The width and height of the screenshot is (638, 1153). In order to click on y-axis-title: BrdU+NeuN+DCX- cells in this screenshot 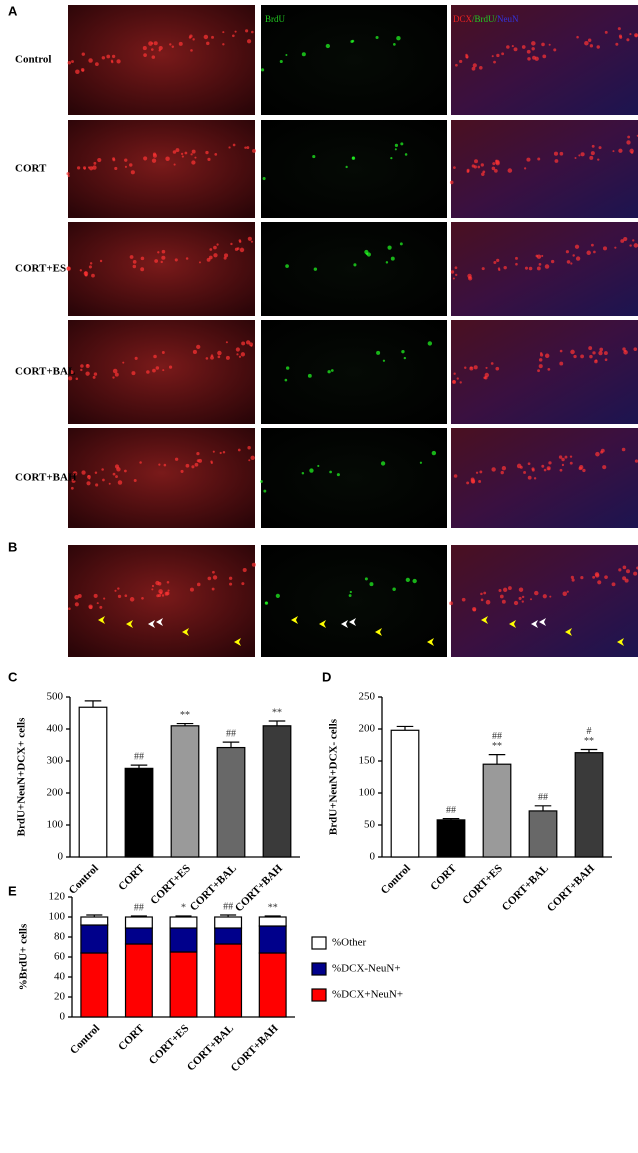, I will do `click(334, 776)`.